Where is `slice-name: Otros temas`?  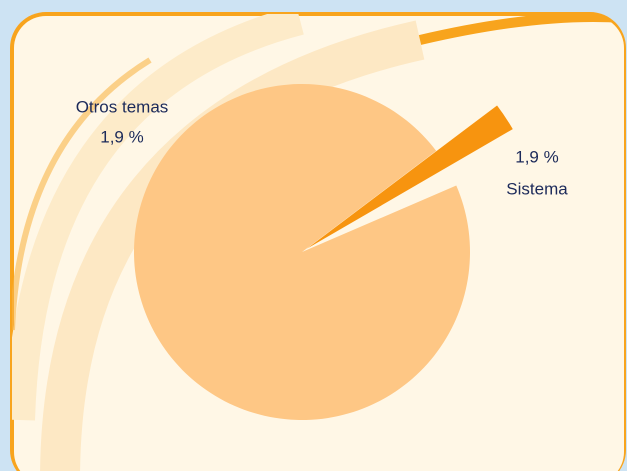 slice-name: Otros temas is located at coordinates (122, 106).